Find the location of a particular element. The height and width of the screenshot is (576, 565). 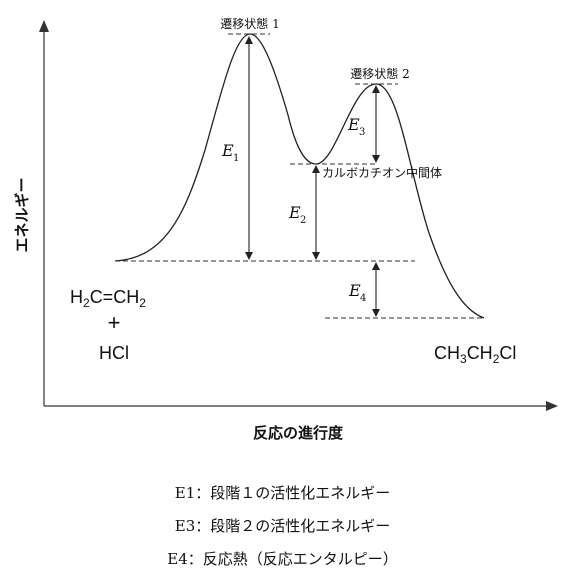

e3-label: E 3 is located at coordinates (356, 126).